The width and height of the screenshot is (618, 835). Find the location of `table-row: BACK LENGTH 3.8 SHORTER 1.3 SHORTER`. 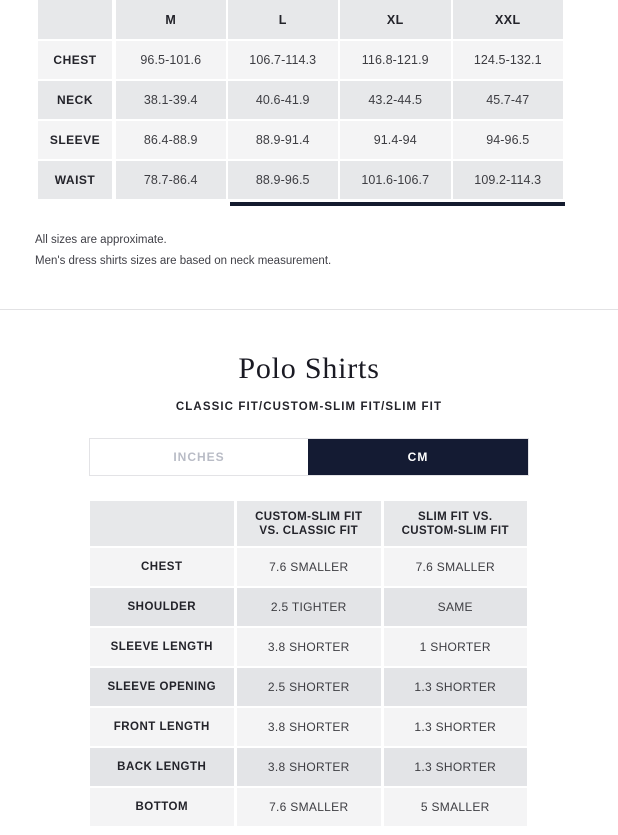

table-row: BACK LENGTH 3.8 SHORTER 1.3 SHORTER is located at coordinates (309, 767).